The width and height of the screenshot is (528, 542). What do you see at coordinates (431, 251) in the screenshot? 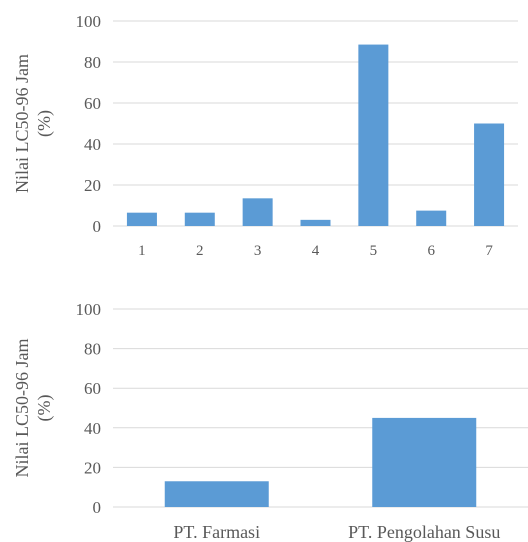
I see `x-tick-label: 6` at bounding box center [431, 251].